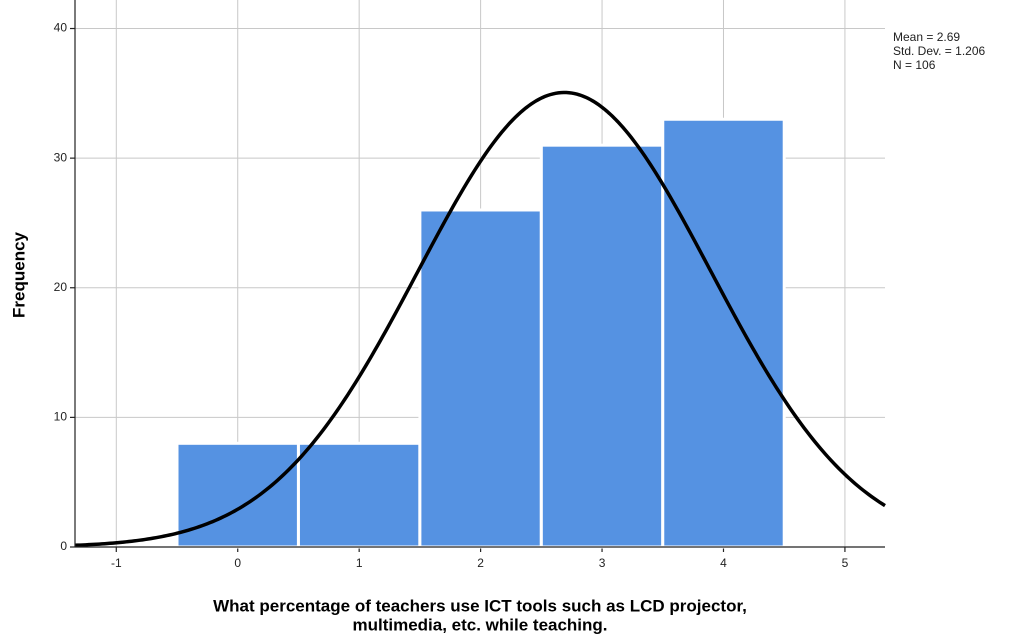 This screenshot has height=644, width=1016. Describe the element at coordinates (61, 287) in the screenshot. I see `y-tick-label: 20` at that location.